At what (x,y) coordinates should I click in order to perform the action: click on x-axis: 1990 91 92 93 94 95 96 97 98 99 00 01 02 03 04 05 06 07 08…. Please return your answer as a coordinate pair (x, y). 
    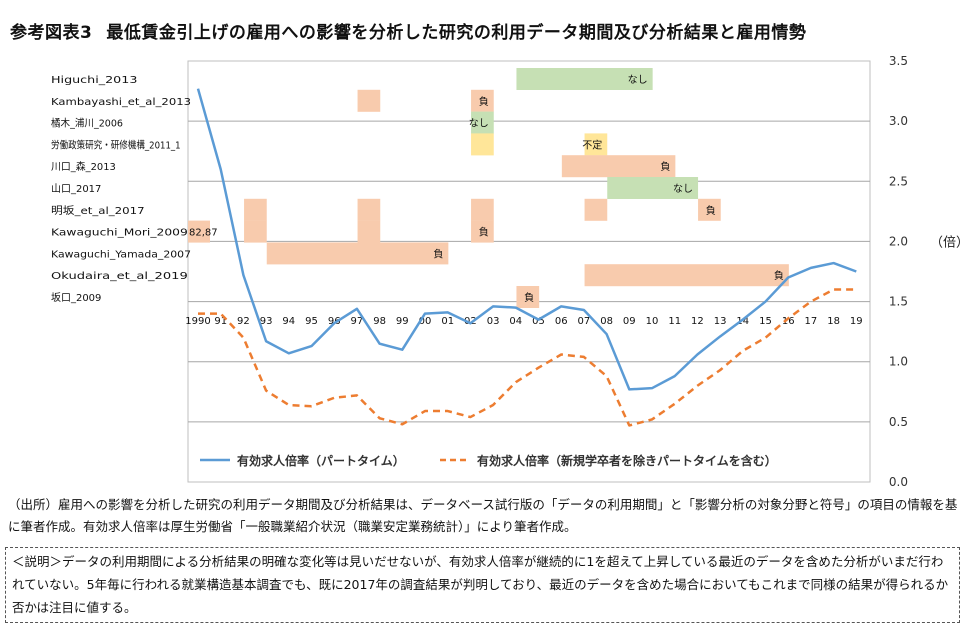
    Looking at the image, I should click on (523, 321).